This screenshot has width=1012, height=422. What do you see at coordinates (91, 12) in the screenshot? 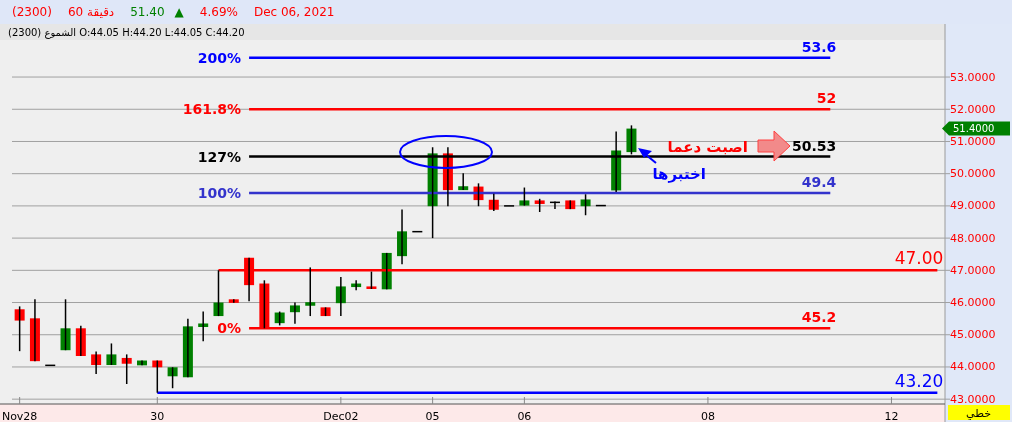
I see `text: 60 دقيقة` at bounding box center [91, 12].